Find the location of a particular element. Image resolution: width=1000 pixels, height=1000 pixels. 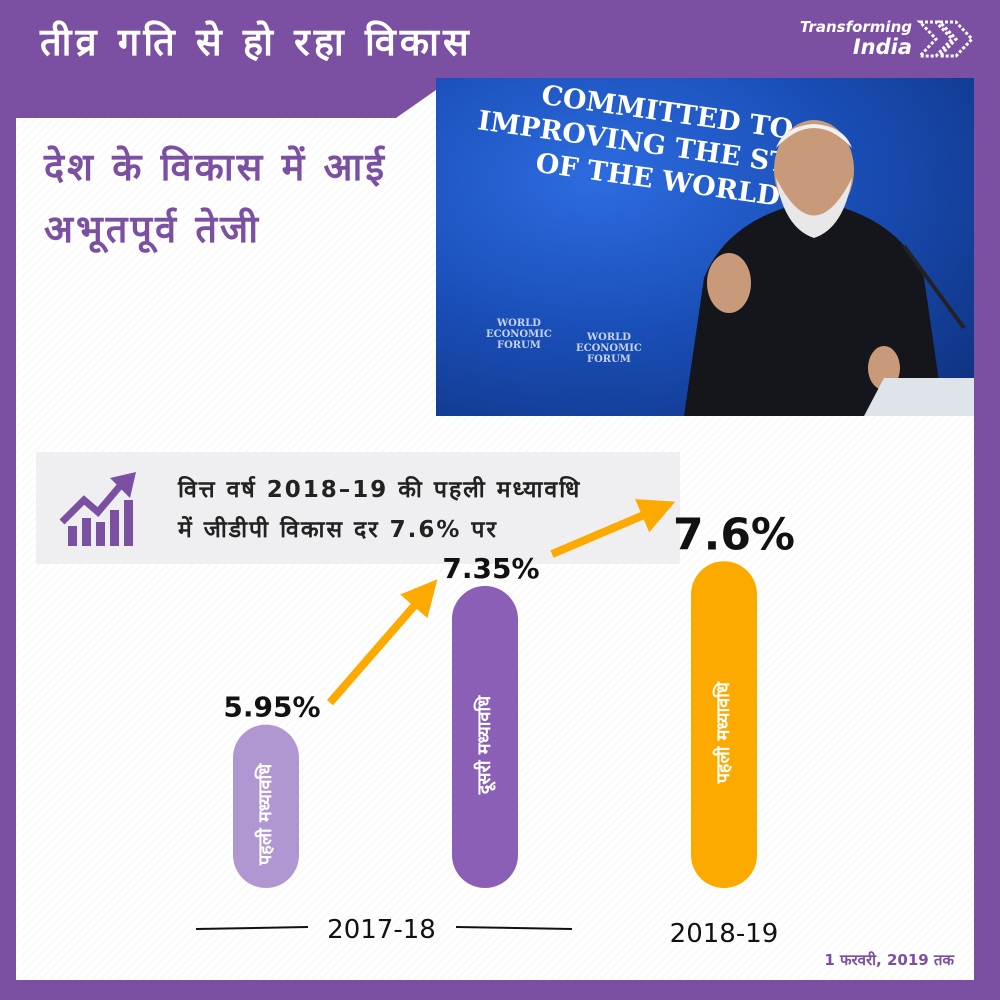

group-label: 2018-19 is located at coordinates (724, 934).